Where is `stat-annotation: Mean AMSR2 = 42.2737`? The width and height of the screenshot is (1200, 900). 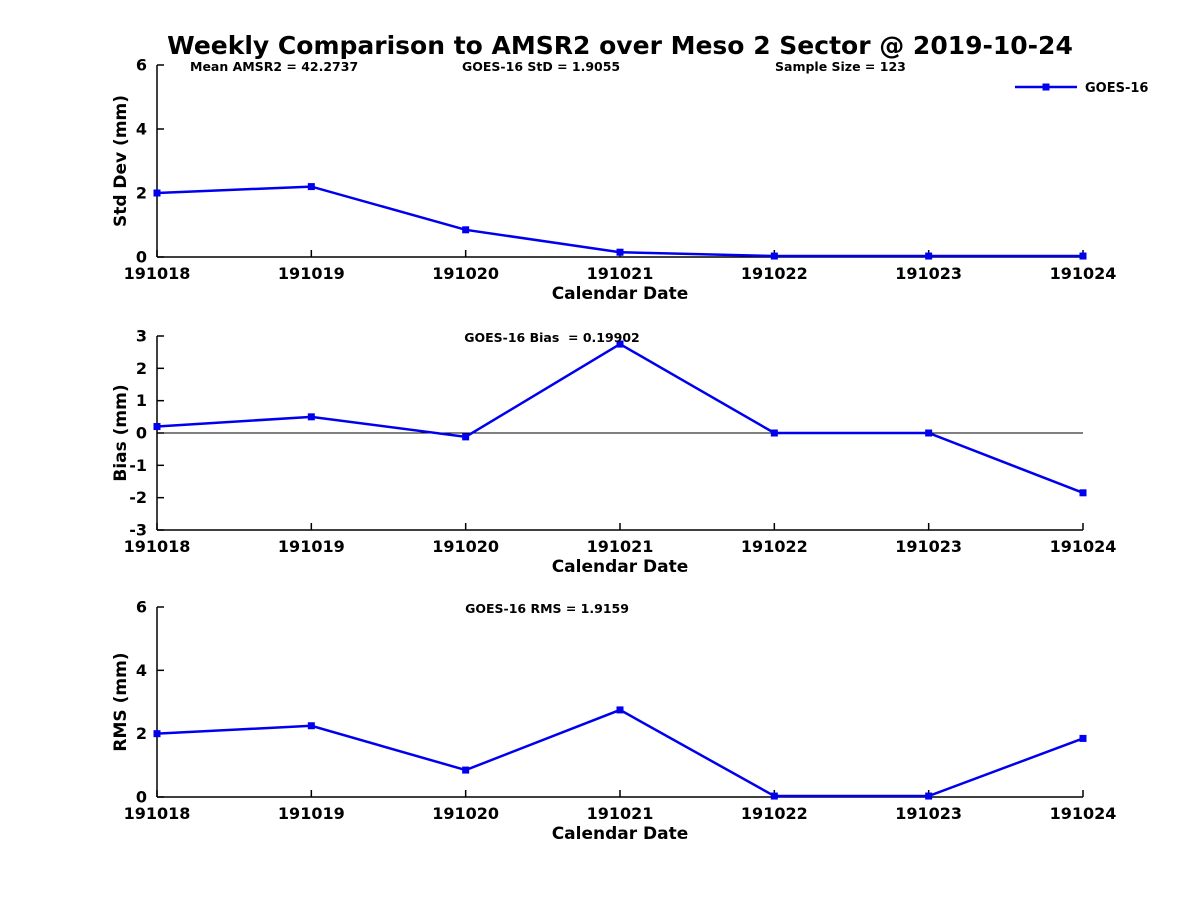 stat-annotation: Mean AMSR2 = 42.2737 is located at coordinates (274, 66).